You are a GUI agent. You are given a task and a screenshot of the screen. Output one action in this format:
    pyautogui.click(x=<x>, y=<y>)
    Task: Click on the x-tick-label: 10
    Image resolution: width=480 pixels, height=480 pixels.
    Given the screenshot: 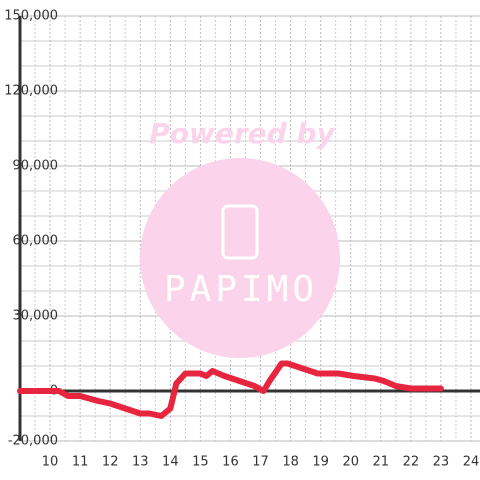 What is the action you would take?
    pyautogui.click(x=50, y=462)
    